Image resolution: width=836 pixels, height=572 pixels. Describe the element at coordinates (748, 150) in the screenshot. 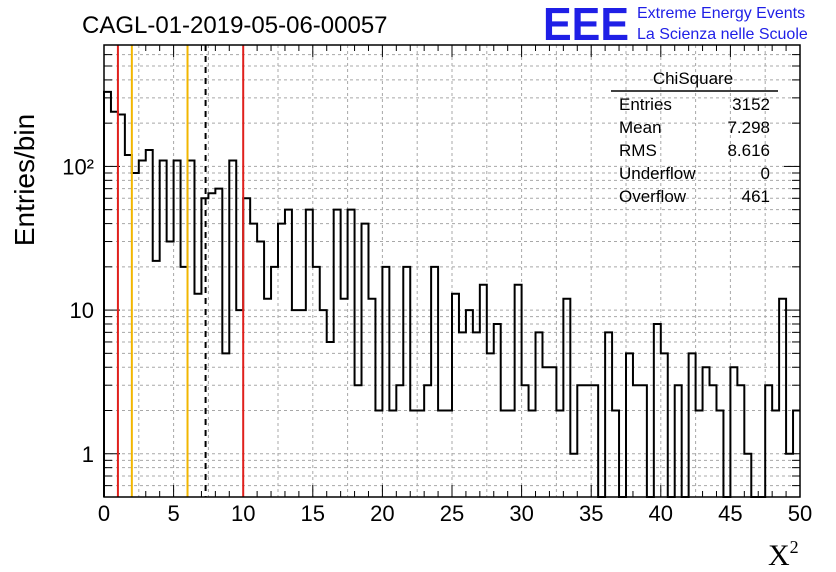

I see `stats-row-value: 8.616` at that location.